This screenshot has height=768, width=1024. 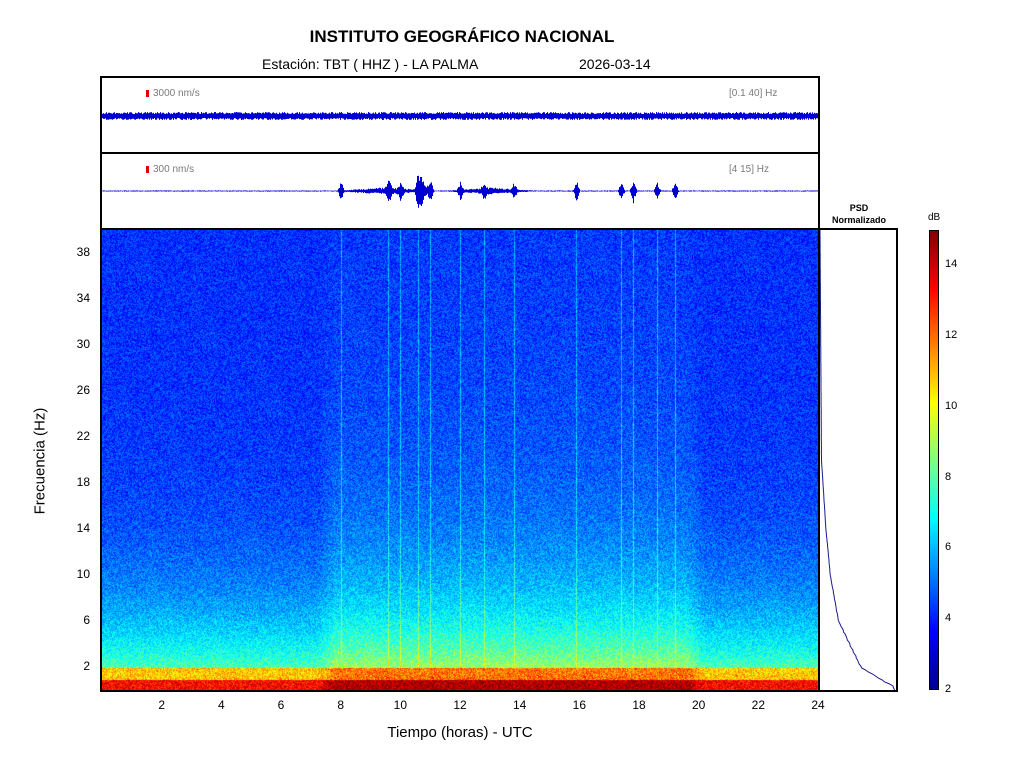 What do you see at coordinates (859, 214) in the screenshot?
I see `psd-title: PSD Normalizado` at bounding box center [859, 214].